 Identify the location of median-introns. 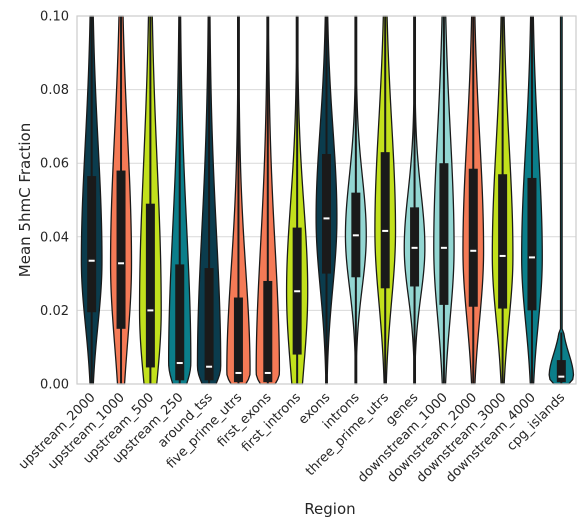
(355, 235).